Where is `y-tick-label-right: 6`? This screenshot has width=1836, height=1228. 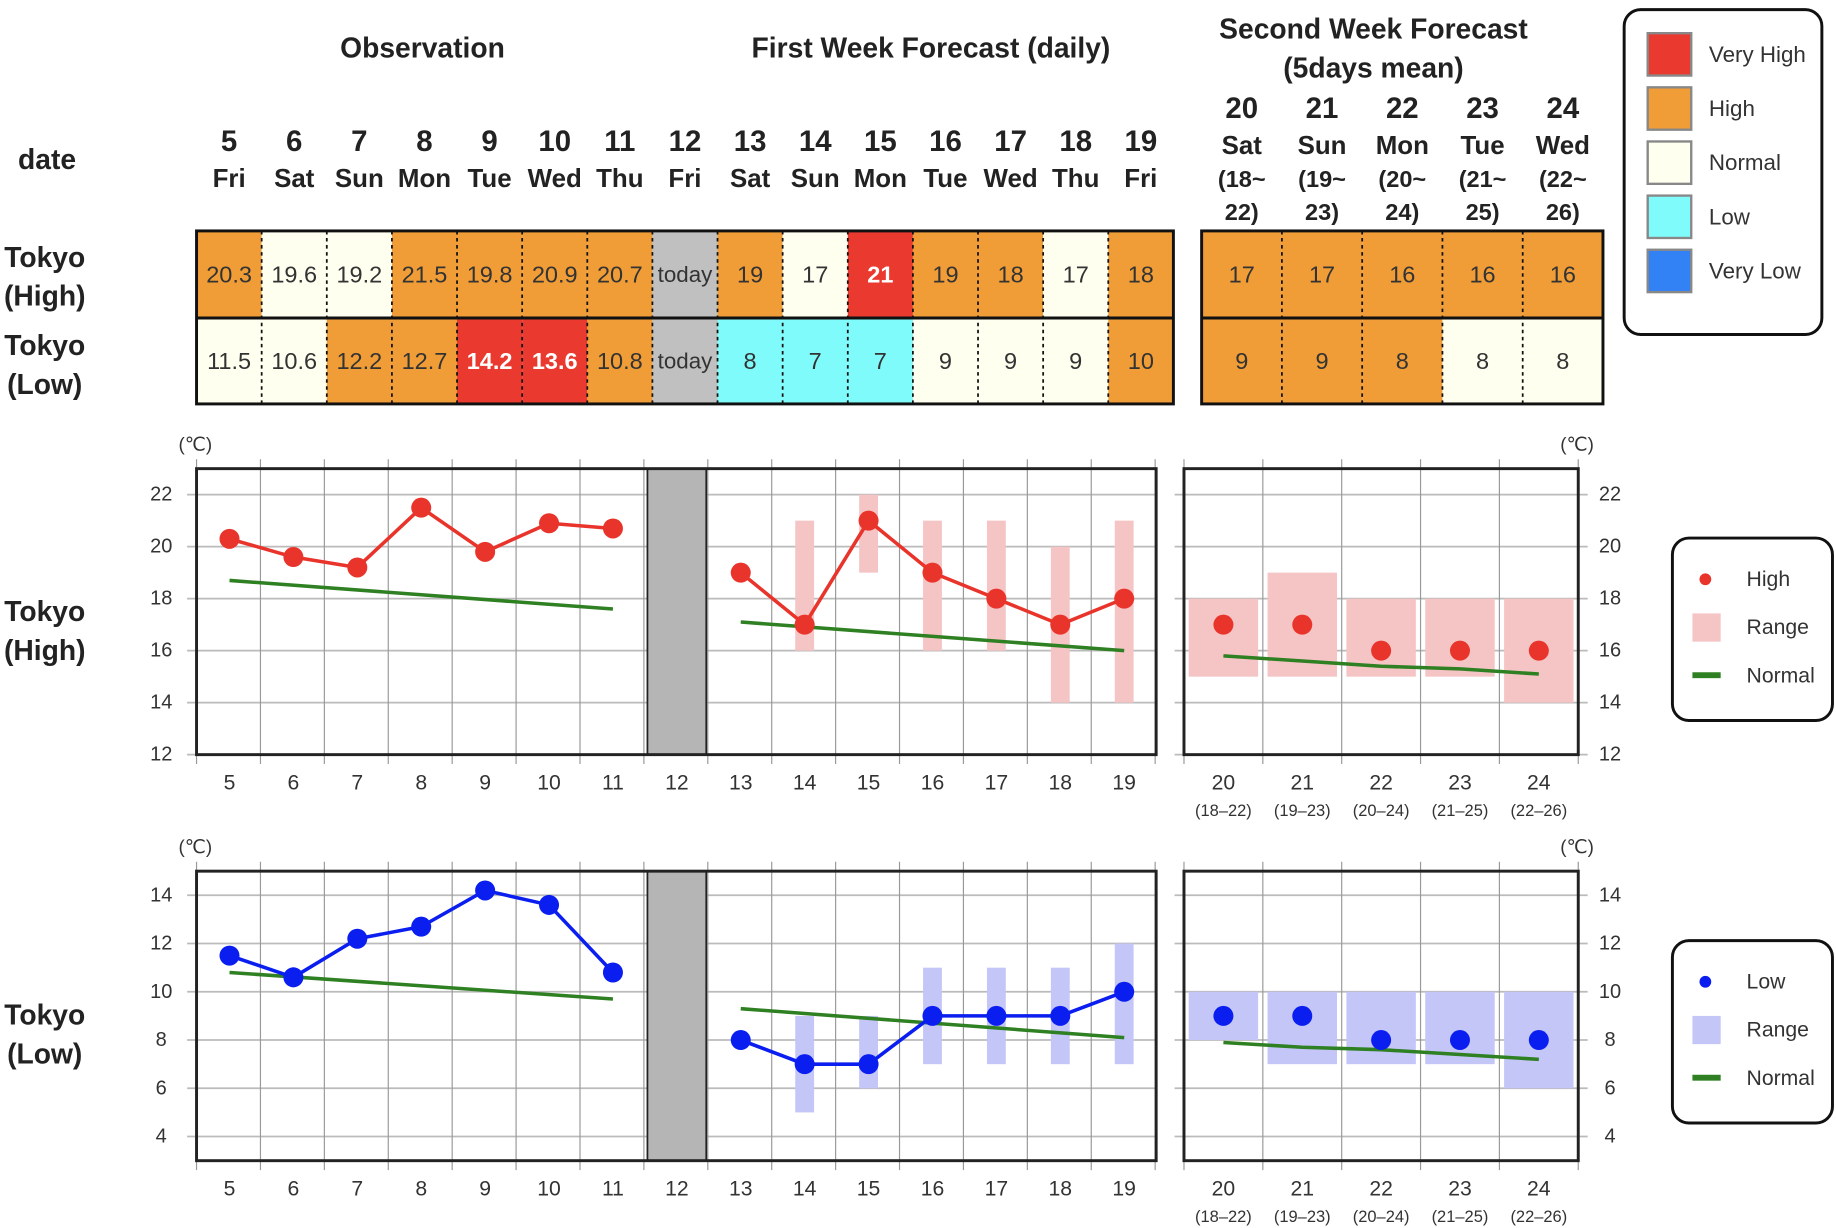 y-tick-label-right: 6 is located at coordinates (1609, 1088).